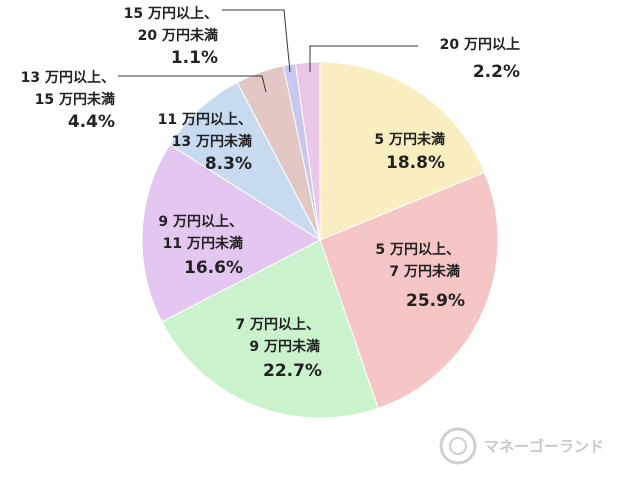 Image resolution: width=640 pixels, height=480 pixels. What do you see at coordinates (75, 99) in the screenshot?
I see `slice-label: 15 万円未満` at bounding box center [75, 99].